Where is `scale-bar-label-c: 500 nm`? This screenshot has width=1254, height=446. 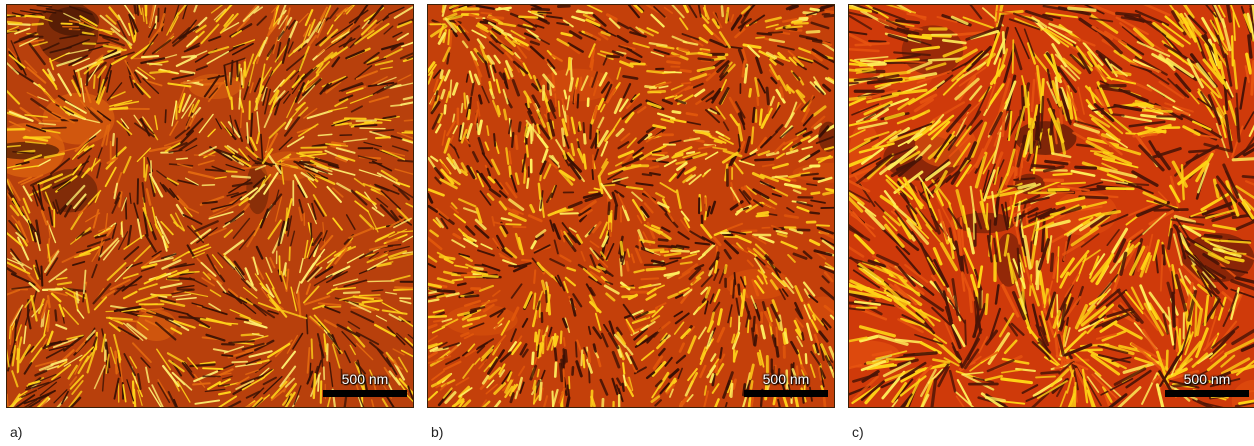 scale-bar-label-c: 500 nm is located at coordinates (1207, 379).